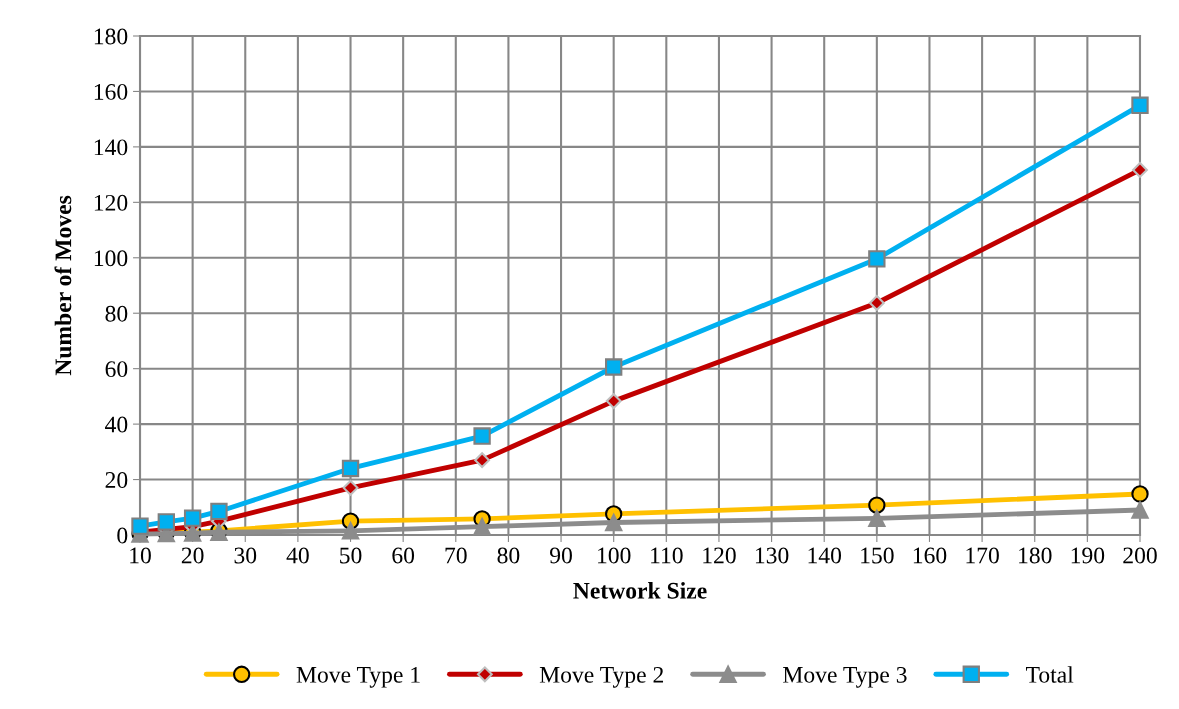 The width and height of the screenshot is (1179, 709). What do you see at coordinates (877, 555) in the screenshot?
I see `x-tick-label: 150` at bounding box center [877, 555].